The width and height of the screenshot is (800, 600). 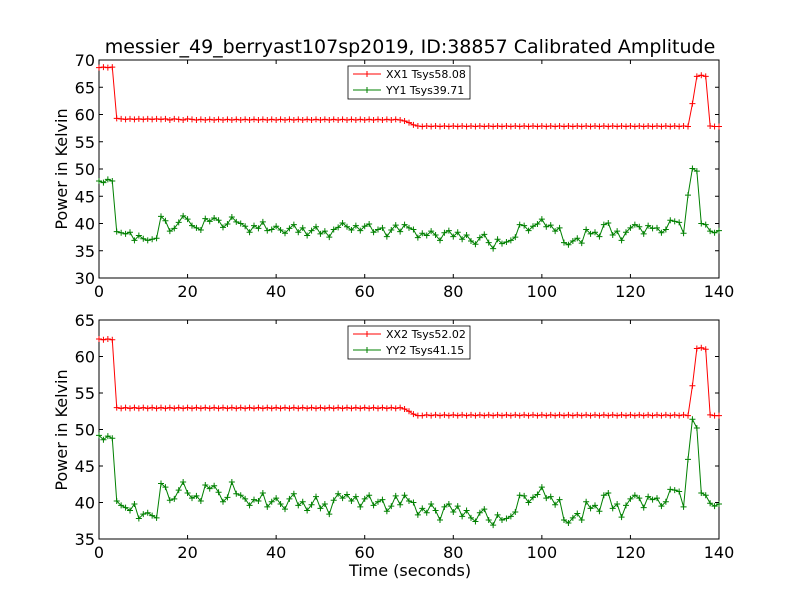 I want to click on top-y-tick-label: 65, so click(x=85, y=87).